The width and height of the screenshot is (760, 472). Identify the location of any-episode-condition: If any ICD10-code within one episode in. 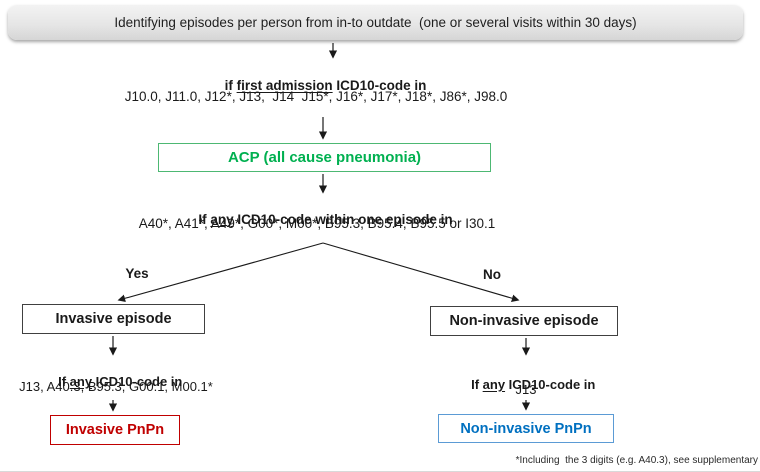
(317, 219).